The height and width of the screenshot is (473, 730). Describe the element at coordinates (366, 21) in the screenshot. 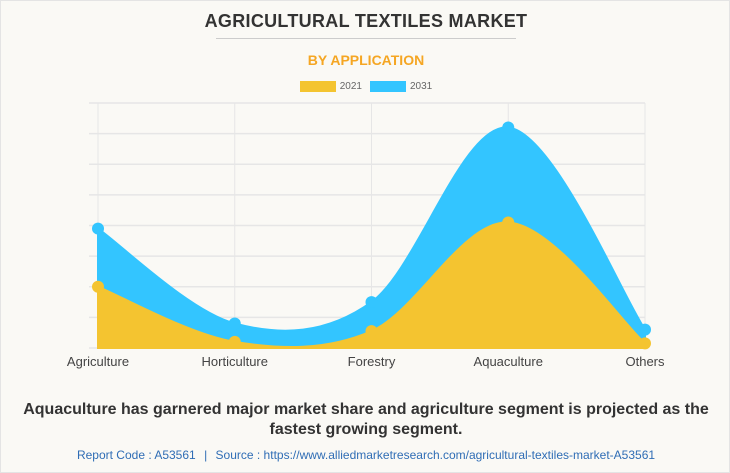

I see `chart-title: AGRICULTURAL TEXTILES MARKET` at that location.